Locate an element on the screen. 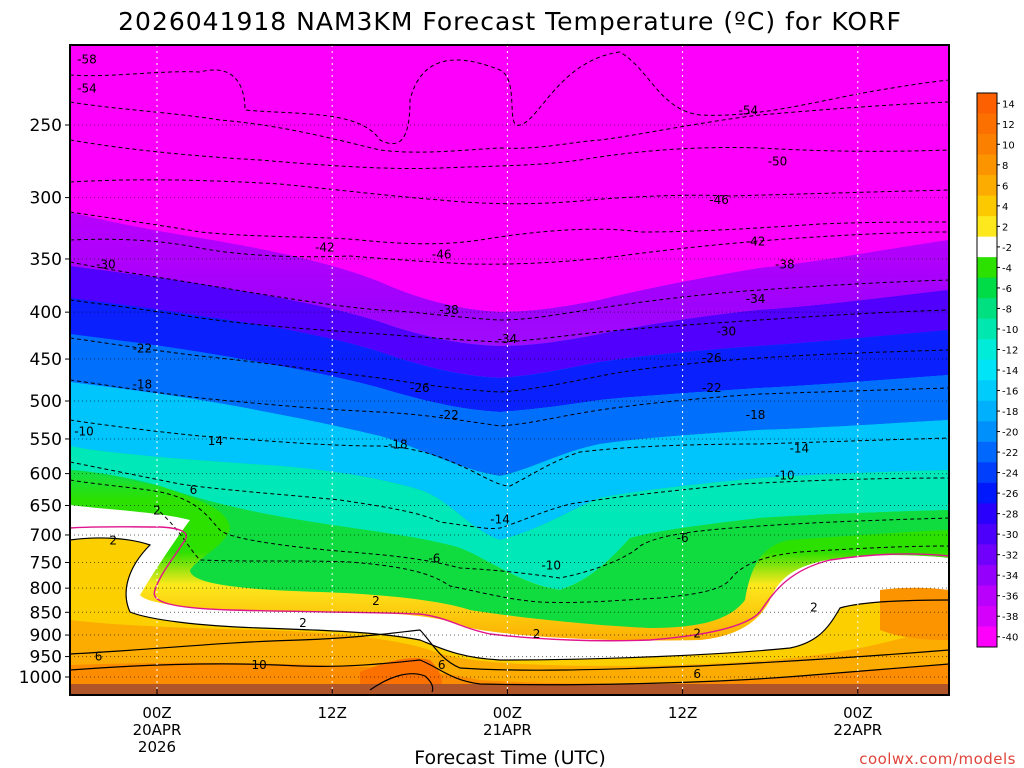  isotherm-label: -10 is located at coordinates (551, 566).